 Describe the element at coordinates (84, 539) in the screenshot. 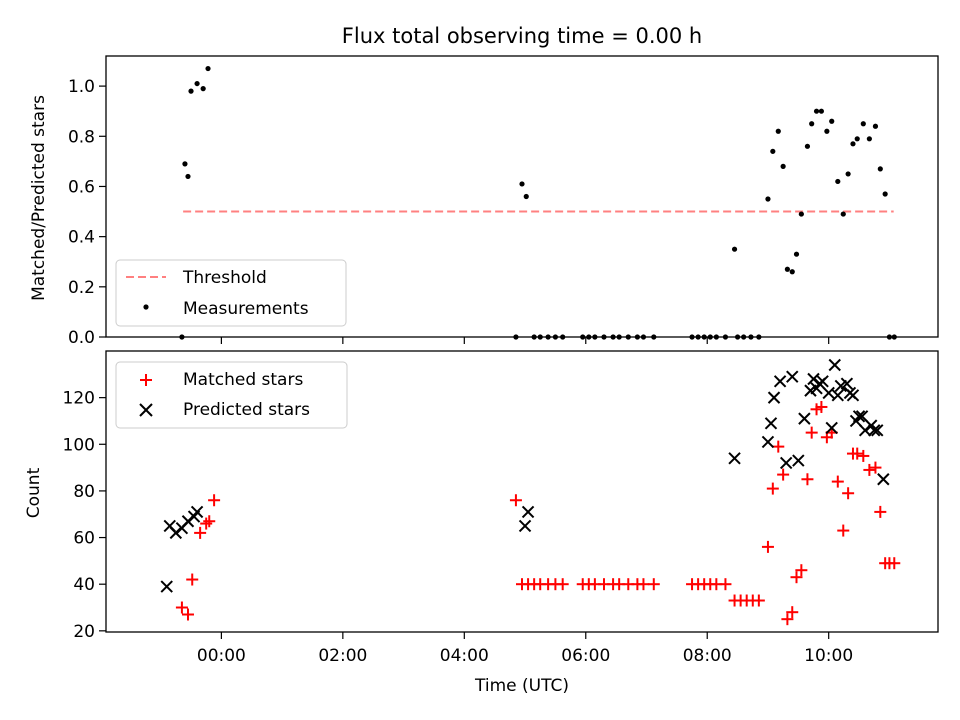

I see `bottom-ytick-label-2: 60` at that location.